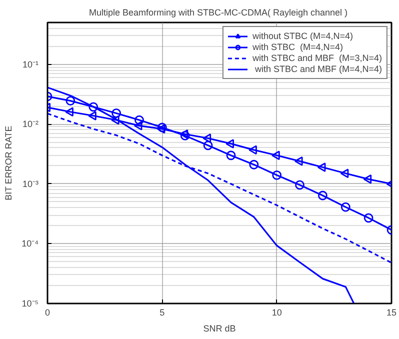  Describe the element at coordinates (162, 313) in the screenshot. I see `x-tick-label: 5` at that location.